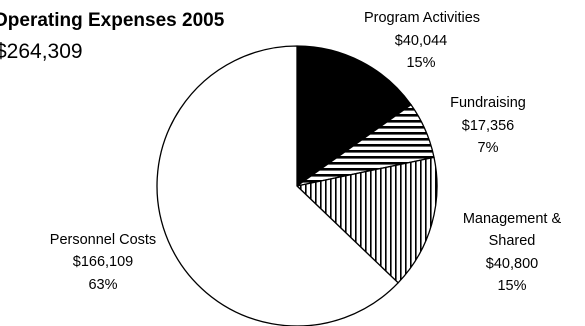  Describe the element at coordinates (512, 219) in the screenshot. I see `slice-label-name-line-1: Management &` at that location.